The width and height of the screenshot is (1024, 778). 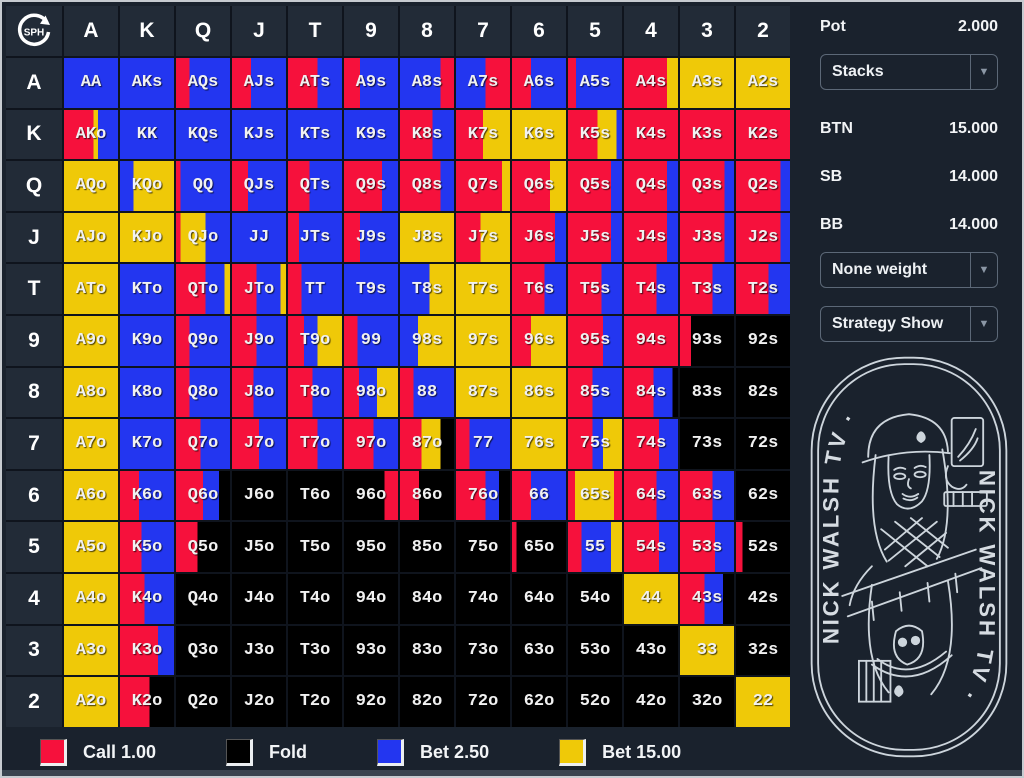 What do you see at coordinates (539, 547) in the screenshot?
I see `hand-cell-65o: 65o` at bounding box center [539, 547].